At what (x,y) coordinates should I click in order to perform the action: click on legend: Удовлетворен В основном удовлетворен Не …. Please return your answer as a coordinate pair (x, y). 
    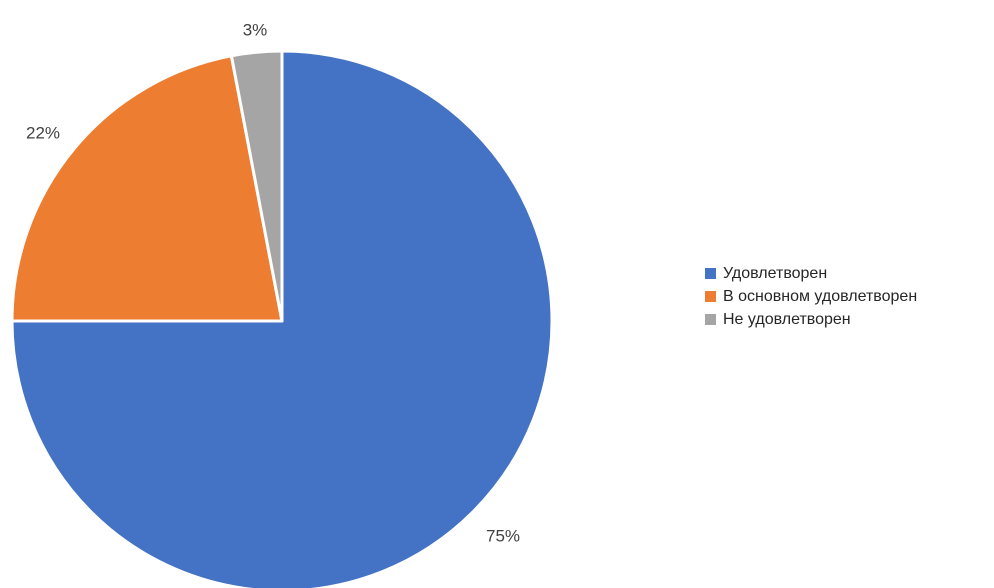
    Looking at the image, I should click on (811, 296).